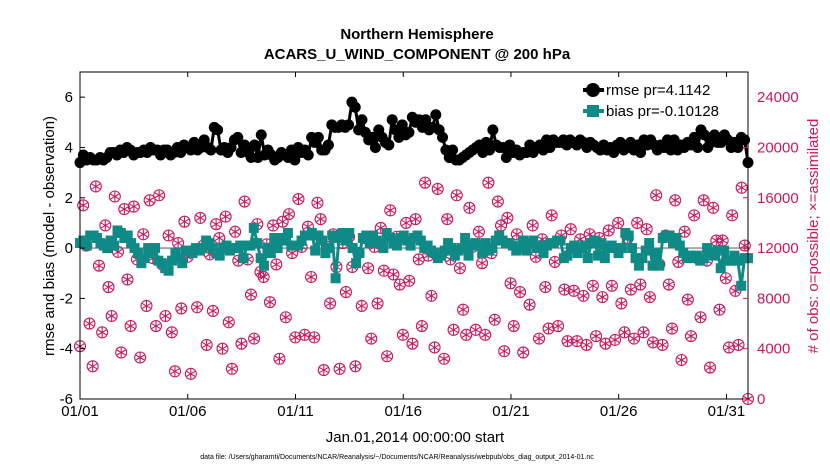 This screenshot has height=470, width=830. I want to click on legend-rmse-label: rmse pr=4.1142, so click(658, 90).